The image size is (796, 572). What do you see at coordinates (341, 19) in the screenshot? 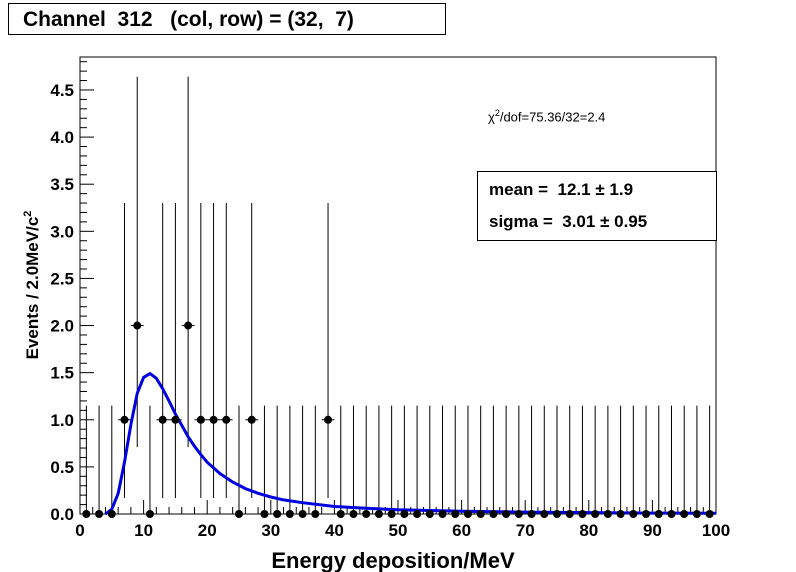
I see `row-value: 7` at bounding box center [341, 19].